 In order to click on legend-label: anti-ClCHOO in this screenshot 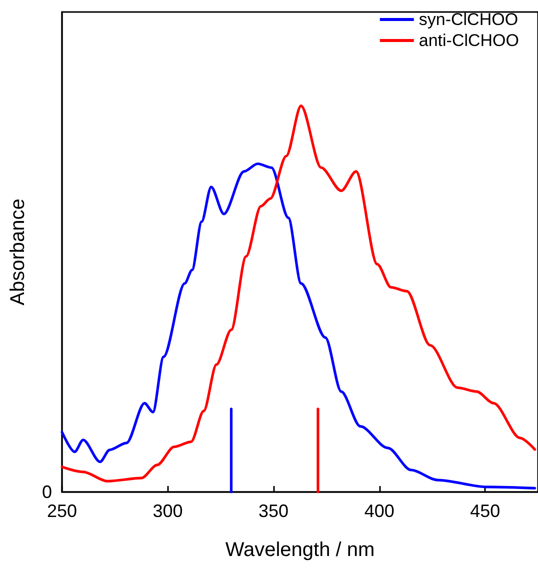, I will do `click(468, 40)`.